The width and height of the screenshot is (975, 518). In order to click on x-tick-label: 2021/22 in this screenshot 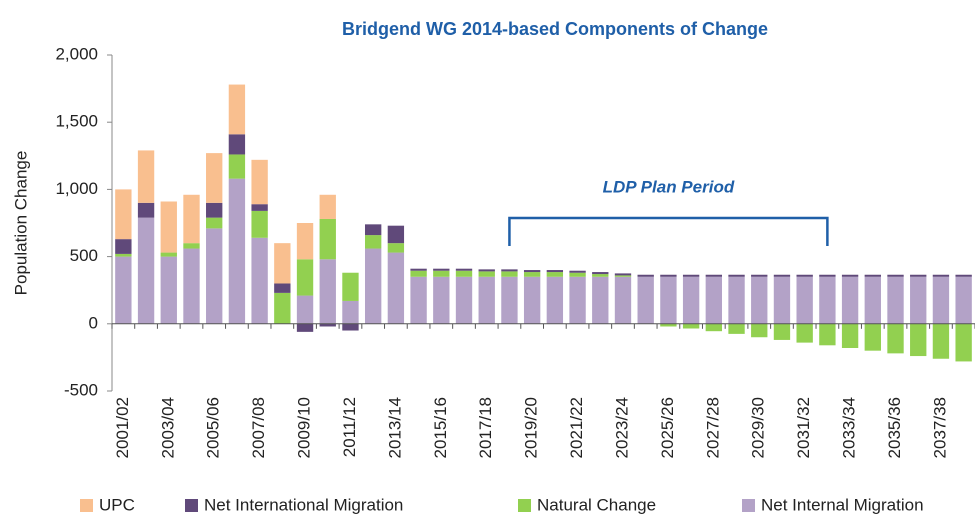, I will do `click(576, 427)`.